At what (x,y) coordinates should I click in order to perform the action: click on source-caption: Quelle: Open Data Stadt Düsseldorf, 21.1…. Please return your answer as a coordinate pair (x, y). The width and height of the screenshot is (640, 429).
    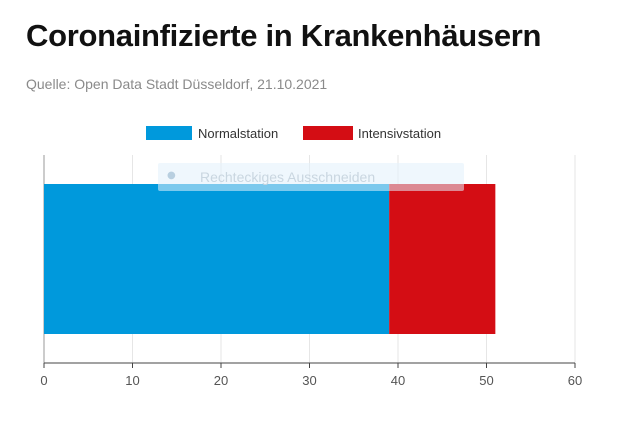
    Looking at the image, I should click on (177, 84).